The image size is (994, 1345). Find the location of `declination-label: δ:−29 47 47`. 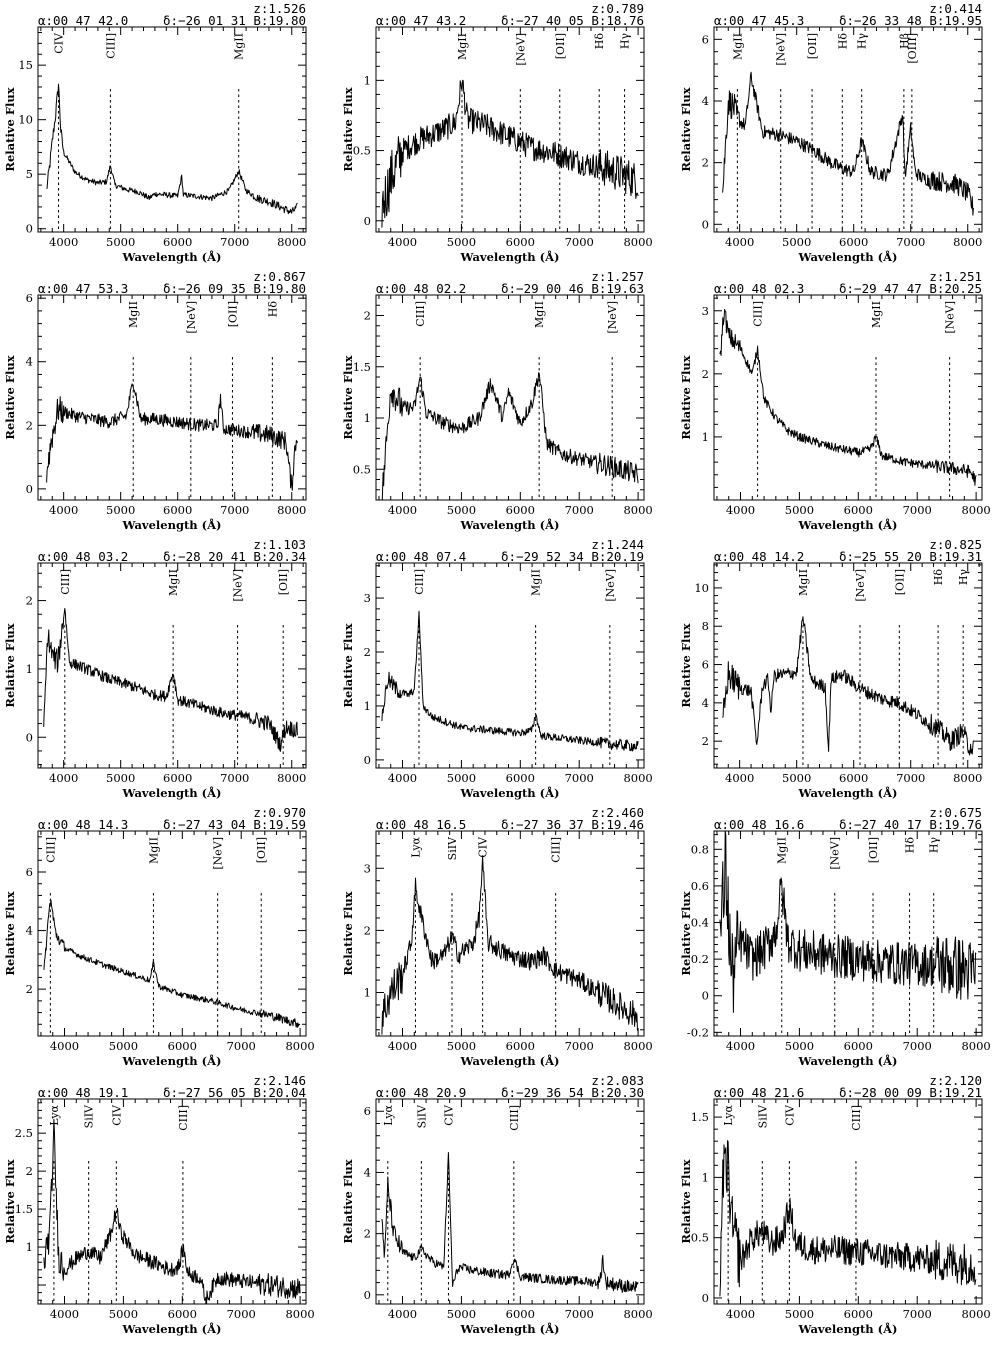

declination-label: δ:−29 47 47 is located at coordinates (880, 288).